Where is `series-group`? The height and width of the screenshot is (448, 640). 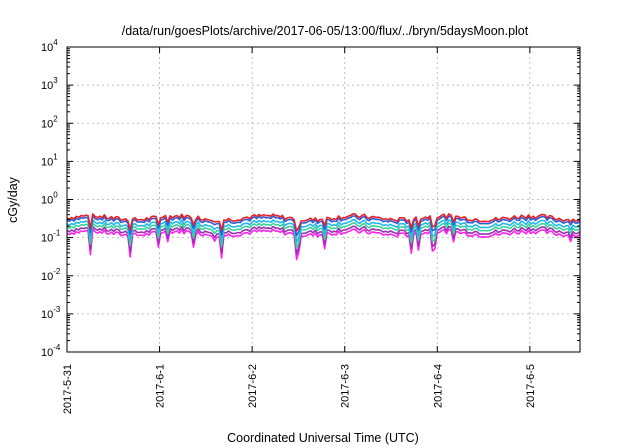
series-group is located at coordinates (323, 237).